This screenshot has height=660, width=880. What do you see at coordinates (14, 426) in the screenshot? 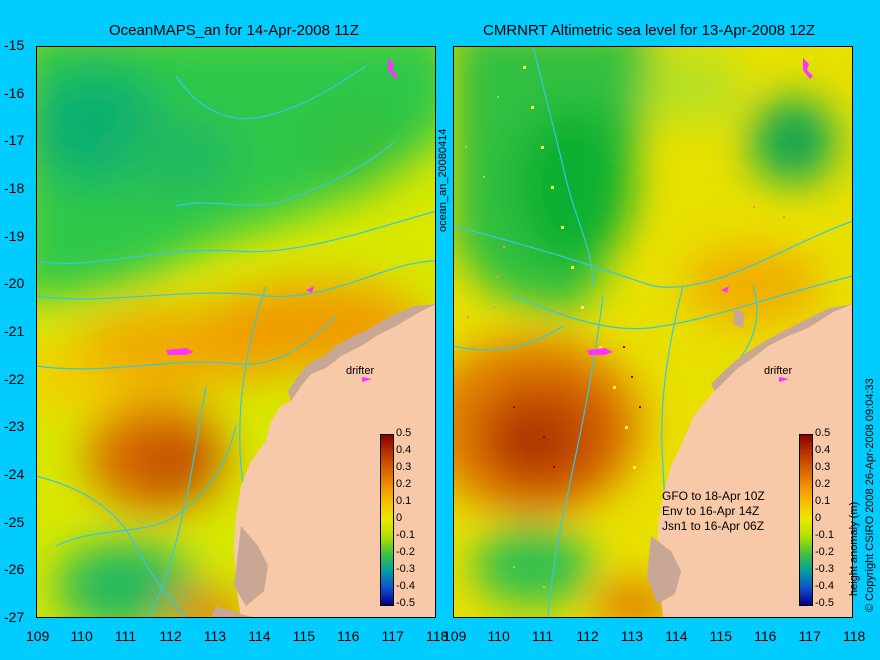
I see `y-tick-label: -23` at bounding box center [14, 426].